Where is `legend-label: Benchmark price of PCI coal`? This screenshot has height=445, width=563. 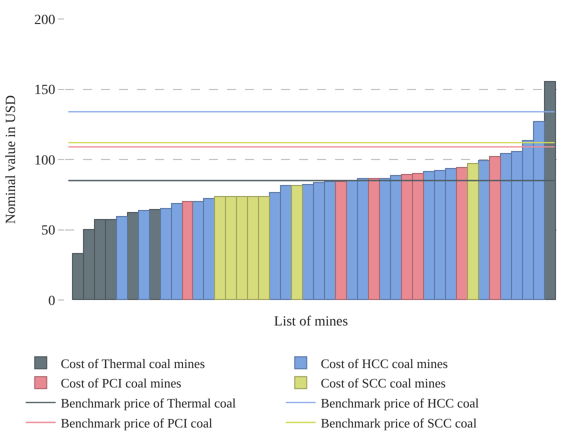
legend-label: Benchmark price of PCI coal is located at coordinates (136, 422).